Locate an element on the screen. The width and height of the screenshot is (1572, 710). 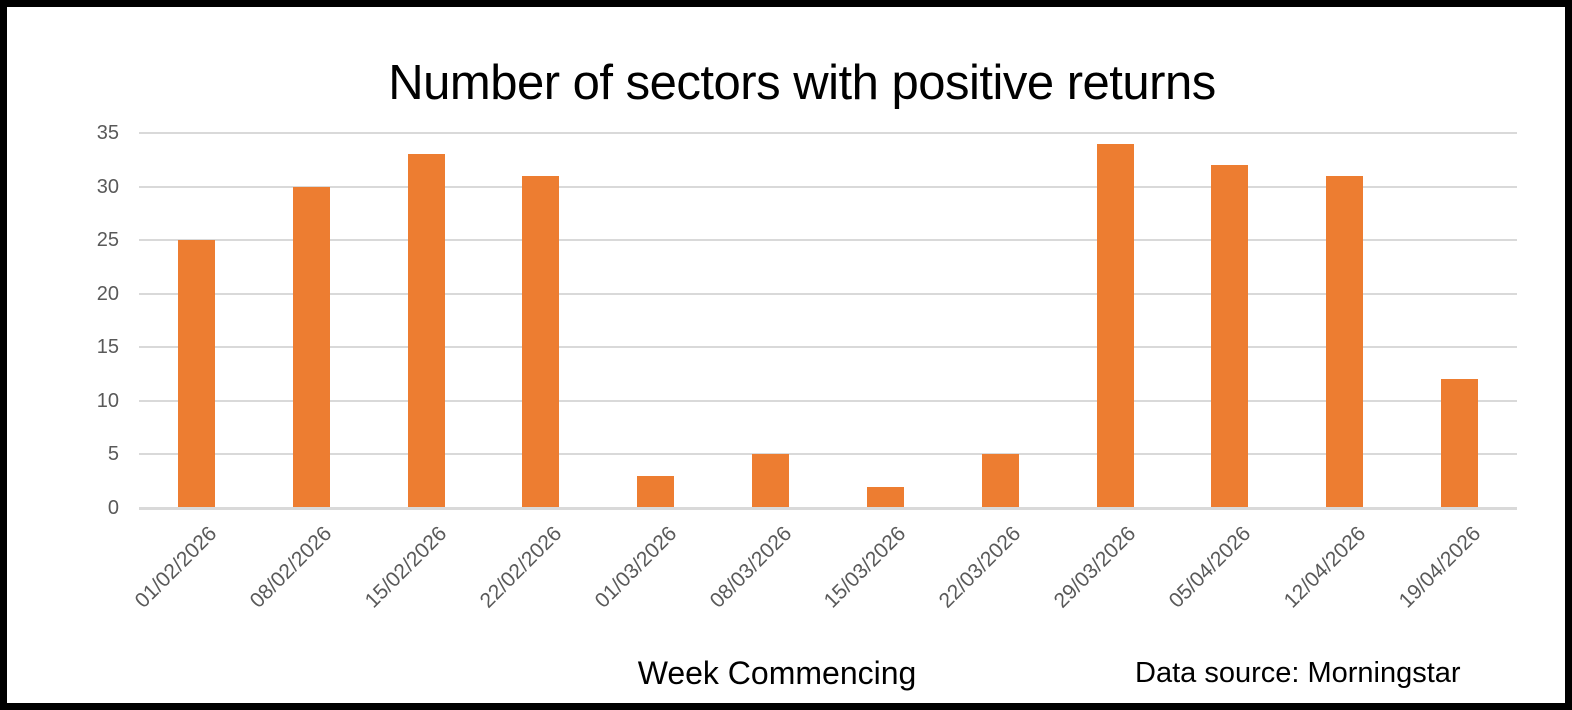
x-tick-label: 01/02/2026 is located at coordinates (176, 567).